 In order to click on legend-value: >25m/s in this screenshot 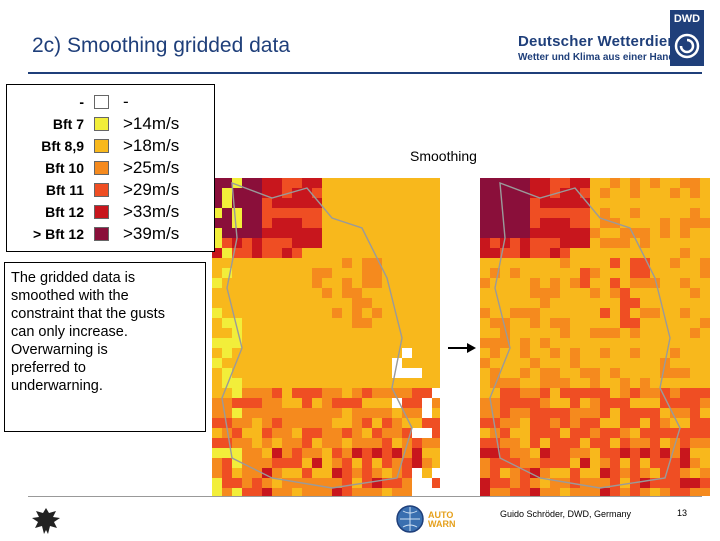, I will do `click(151, 167)`.